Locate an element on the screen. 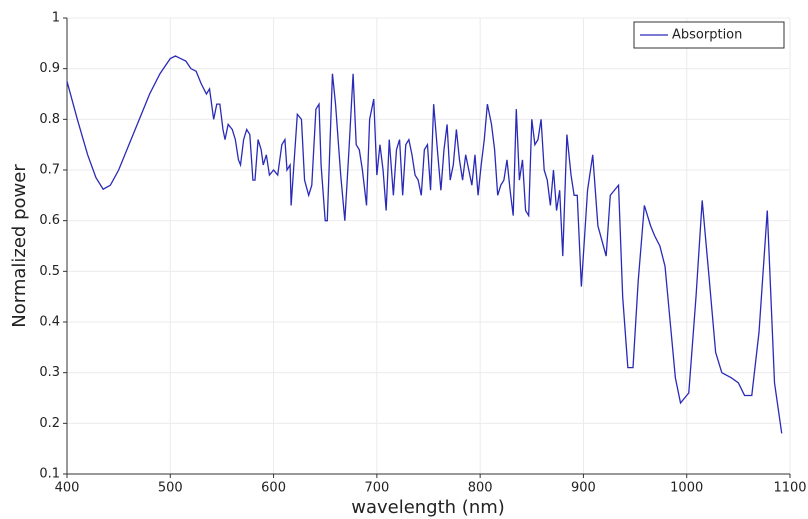 The width and height of the screenshot is (808, 519). x-axis-label: wavelength (nm) is located at coordinates (428, 507).